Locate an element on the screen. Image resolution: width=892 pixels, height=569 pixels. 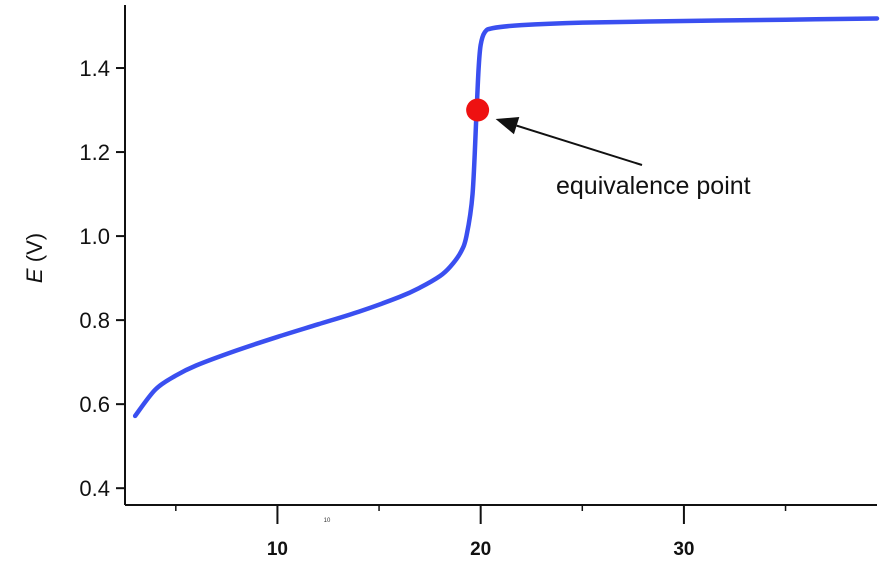
x-tick-label: 10 is located at coordinates (277, 549).